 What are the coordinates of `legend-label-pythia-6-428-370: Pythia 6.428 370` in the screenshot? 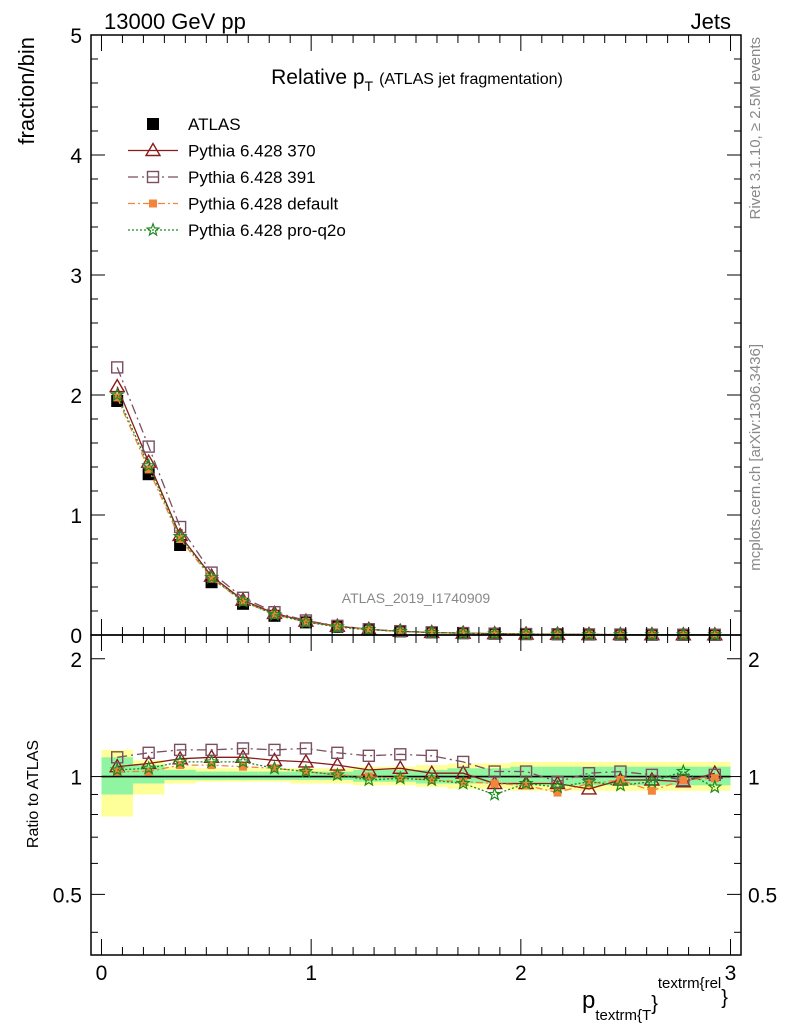 It's located at (252, 151).